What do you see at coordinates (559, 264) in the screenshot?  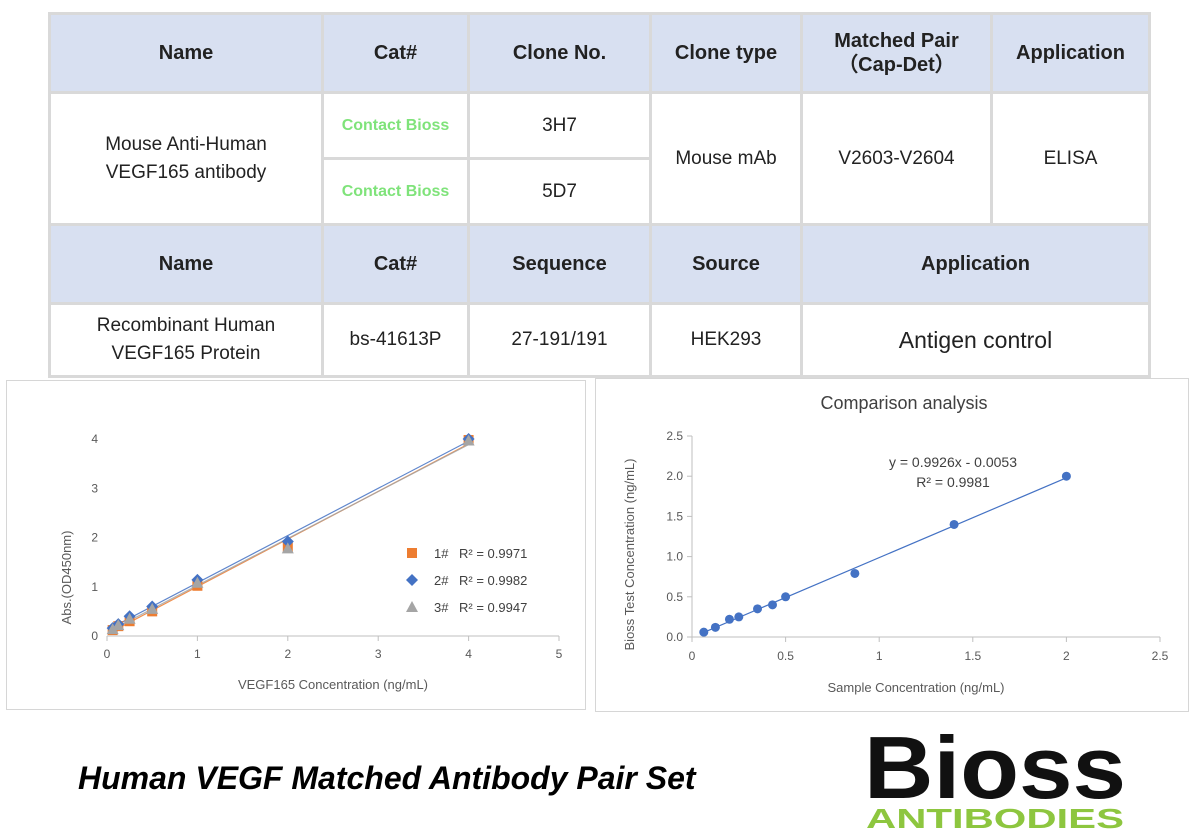 I see `header-sequence: Sequence` at bounding box center [559, 264].